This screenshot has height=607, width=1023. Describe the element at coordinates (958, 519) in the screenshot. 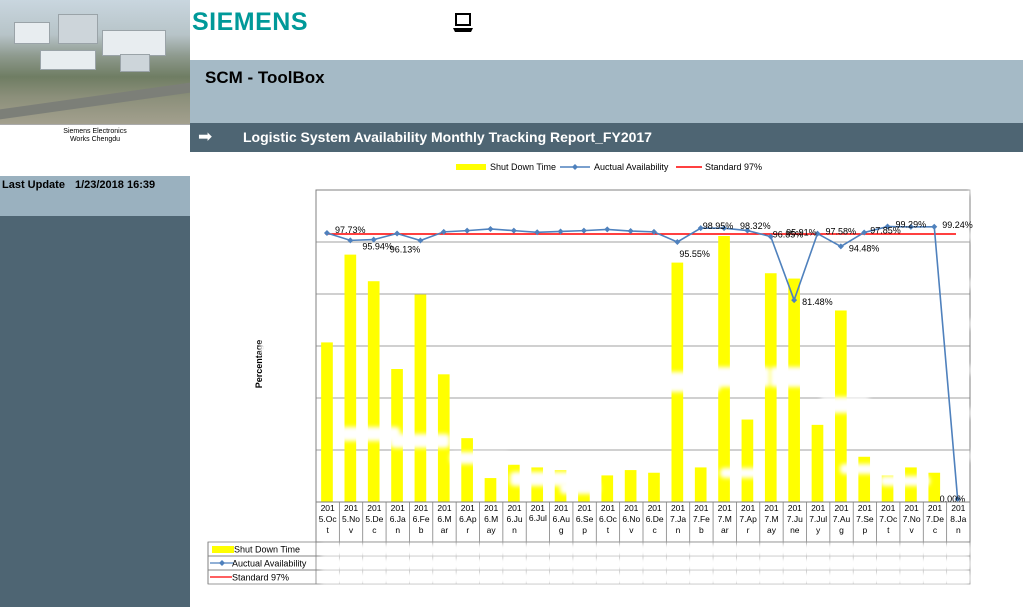

I see `category-tick-label: 8.Ja` at that location.